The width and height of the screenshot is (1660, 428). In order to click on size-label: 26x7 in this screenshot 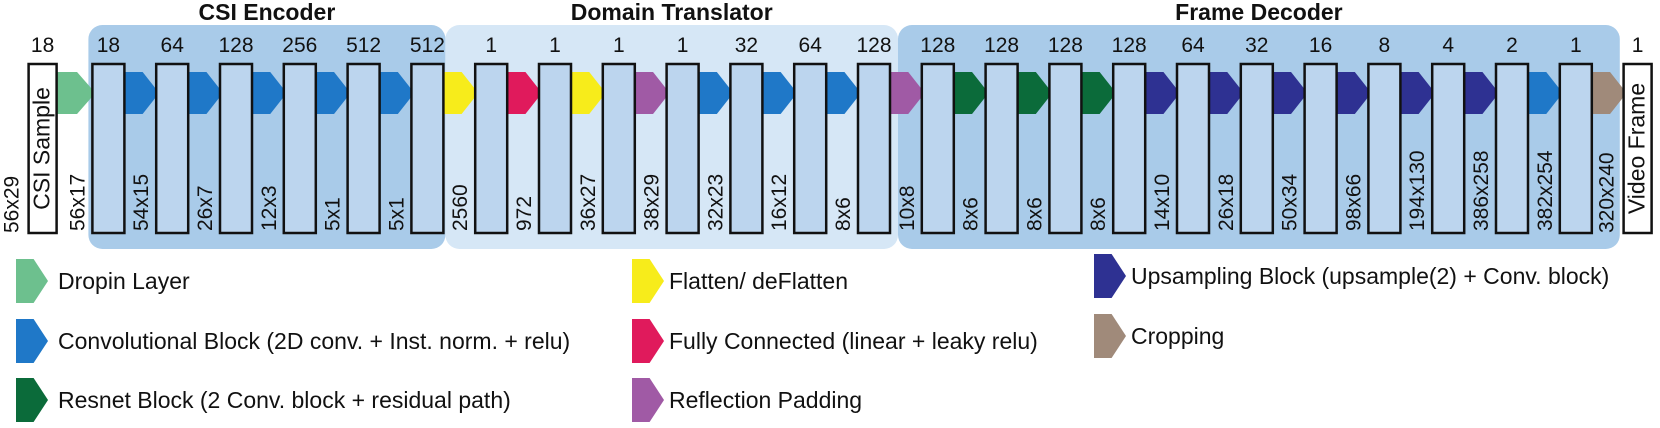, I will do `click(205, 208)`.